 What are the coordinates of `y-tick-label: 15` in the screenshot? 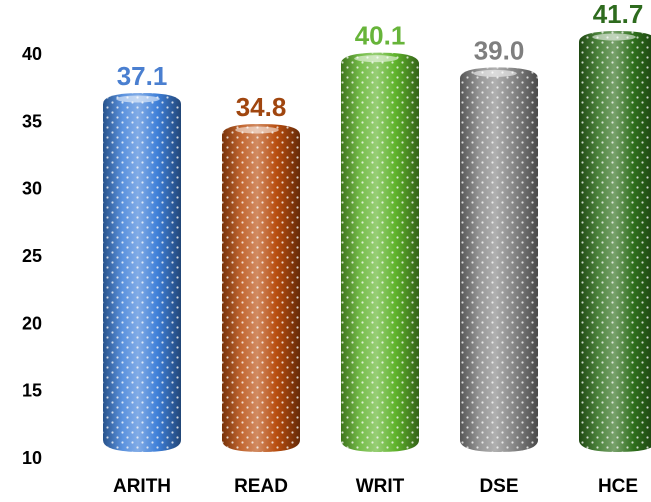 It's located at (32, 391).